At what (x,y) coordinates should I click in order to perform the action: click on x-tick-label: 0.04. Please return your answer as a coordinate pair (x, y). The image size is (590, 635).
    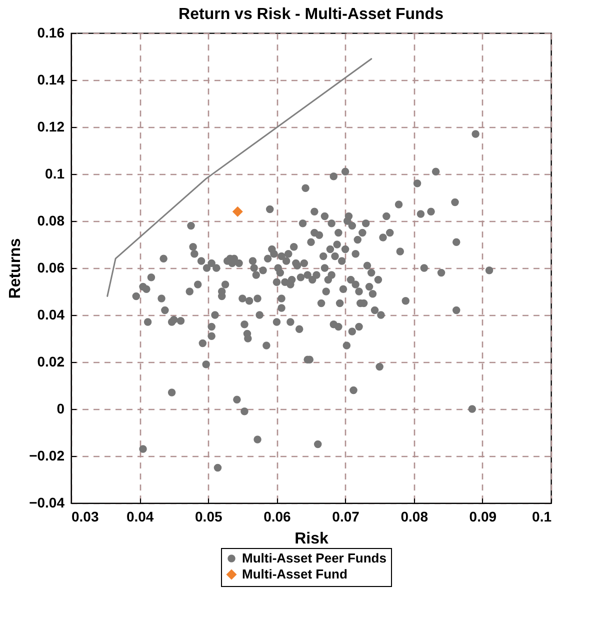
    Looking at the image, I should click on (140, 516).